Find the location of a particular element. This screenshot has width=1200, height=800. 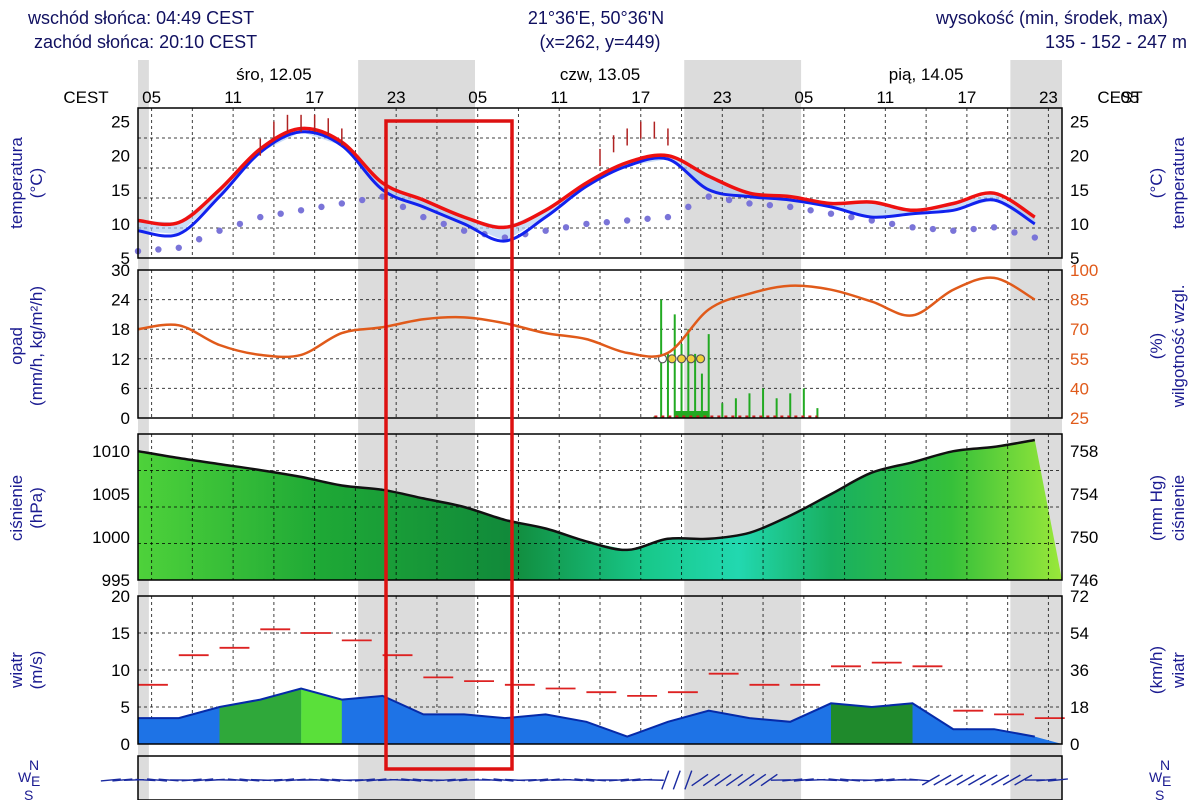

wind-axis-right-label-1: (km/h) is located at coordinates (1156, 670).